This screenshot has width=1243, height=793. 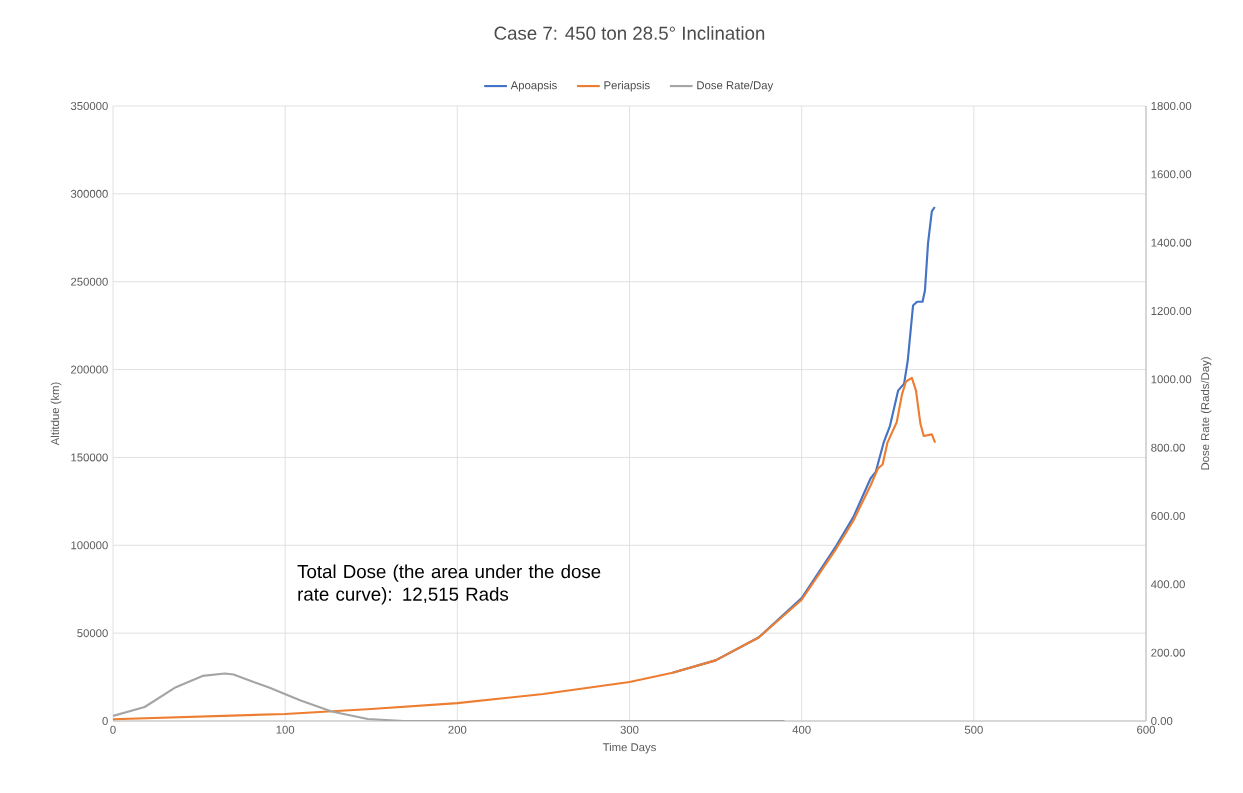 What do you see at coordinates (449, 584) in the screenshot?
I see `annotation: Total Dose (the area under the dose rate curve): 12,515 Rads` at bounding box center [449, 584].